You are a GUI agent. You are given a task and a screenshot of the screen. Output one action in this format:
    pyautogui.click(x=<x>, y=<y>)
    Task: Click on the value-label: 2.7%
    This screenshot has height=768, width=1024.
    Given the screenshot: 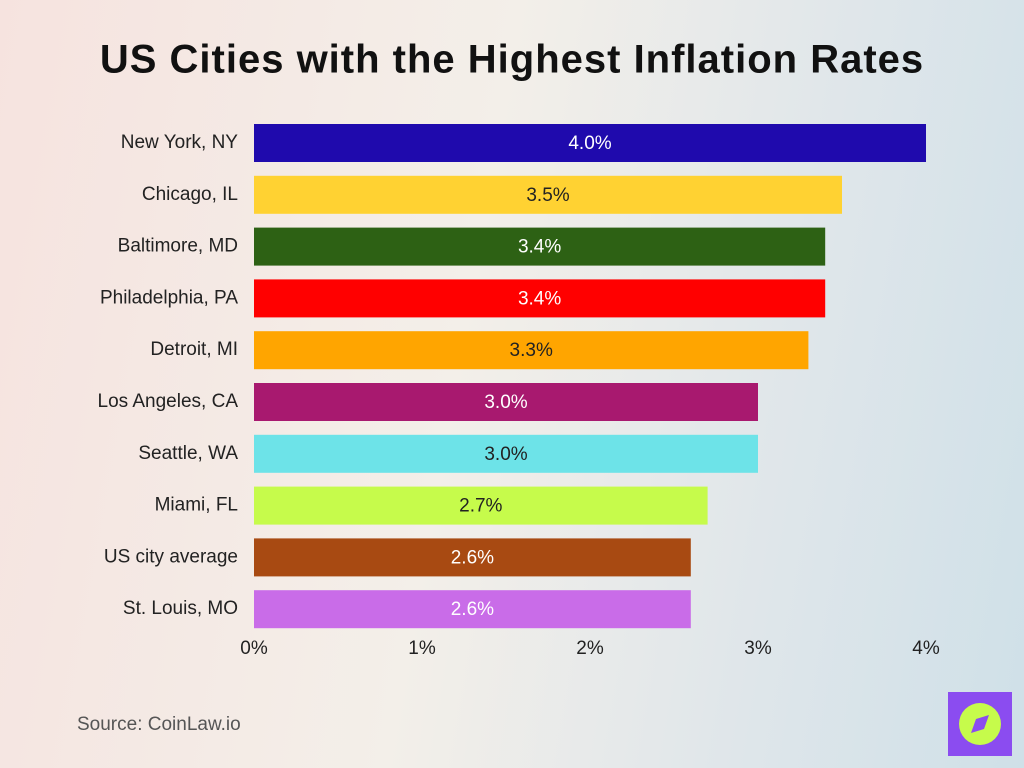 What is the action you would take?
    pyautogui.click(x=480, y=506)
    